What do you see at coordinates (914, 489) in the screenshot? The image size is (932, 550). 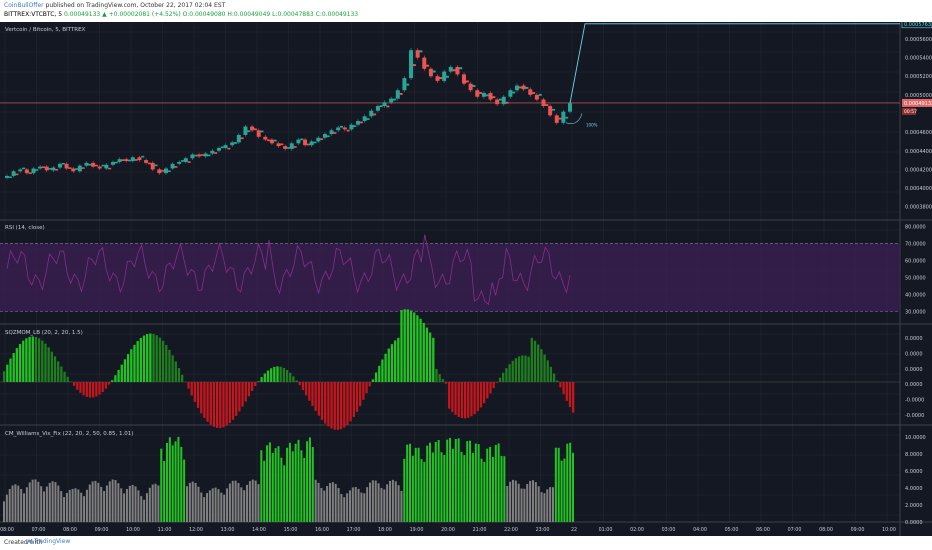 I see `wvf-tick-label: 4.0000` at bounding box center [914, 489].